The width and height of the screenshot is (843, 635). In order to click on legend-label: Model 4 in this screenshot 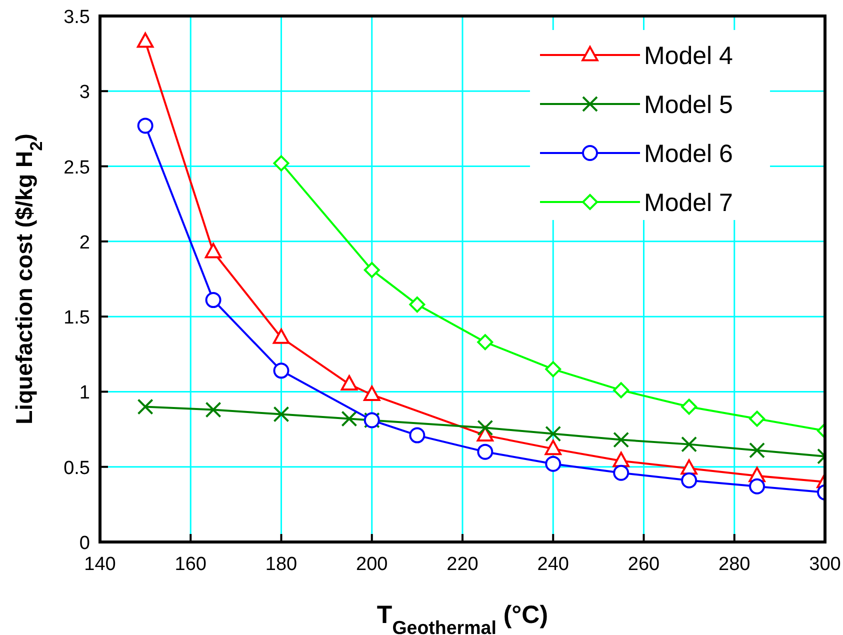, I will do `click(689, 56)`.